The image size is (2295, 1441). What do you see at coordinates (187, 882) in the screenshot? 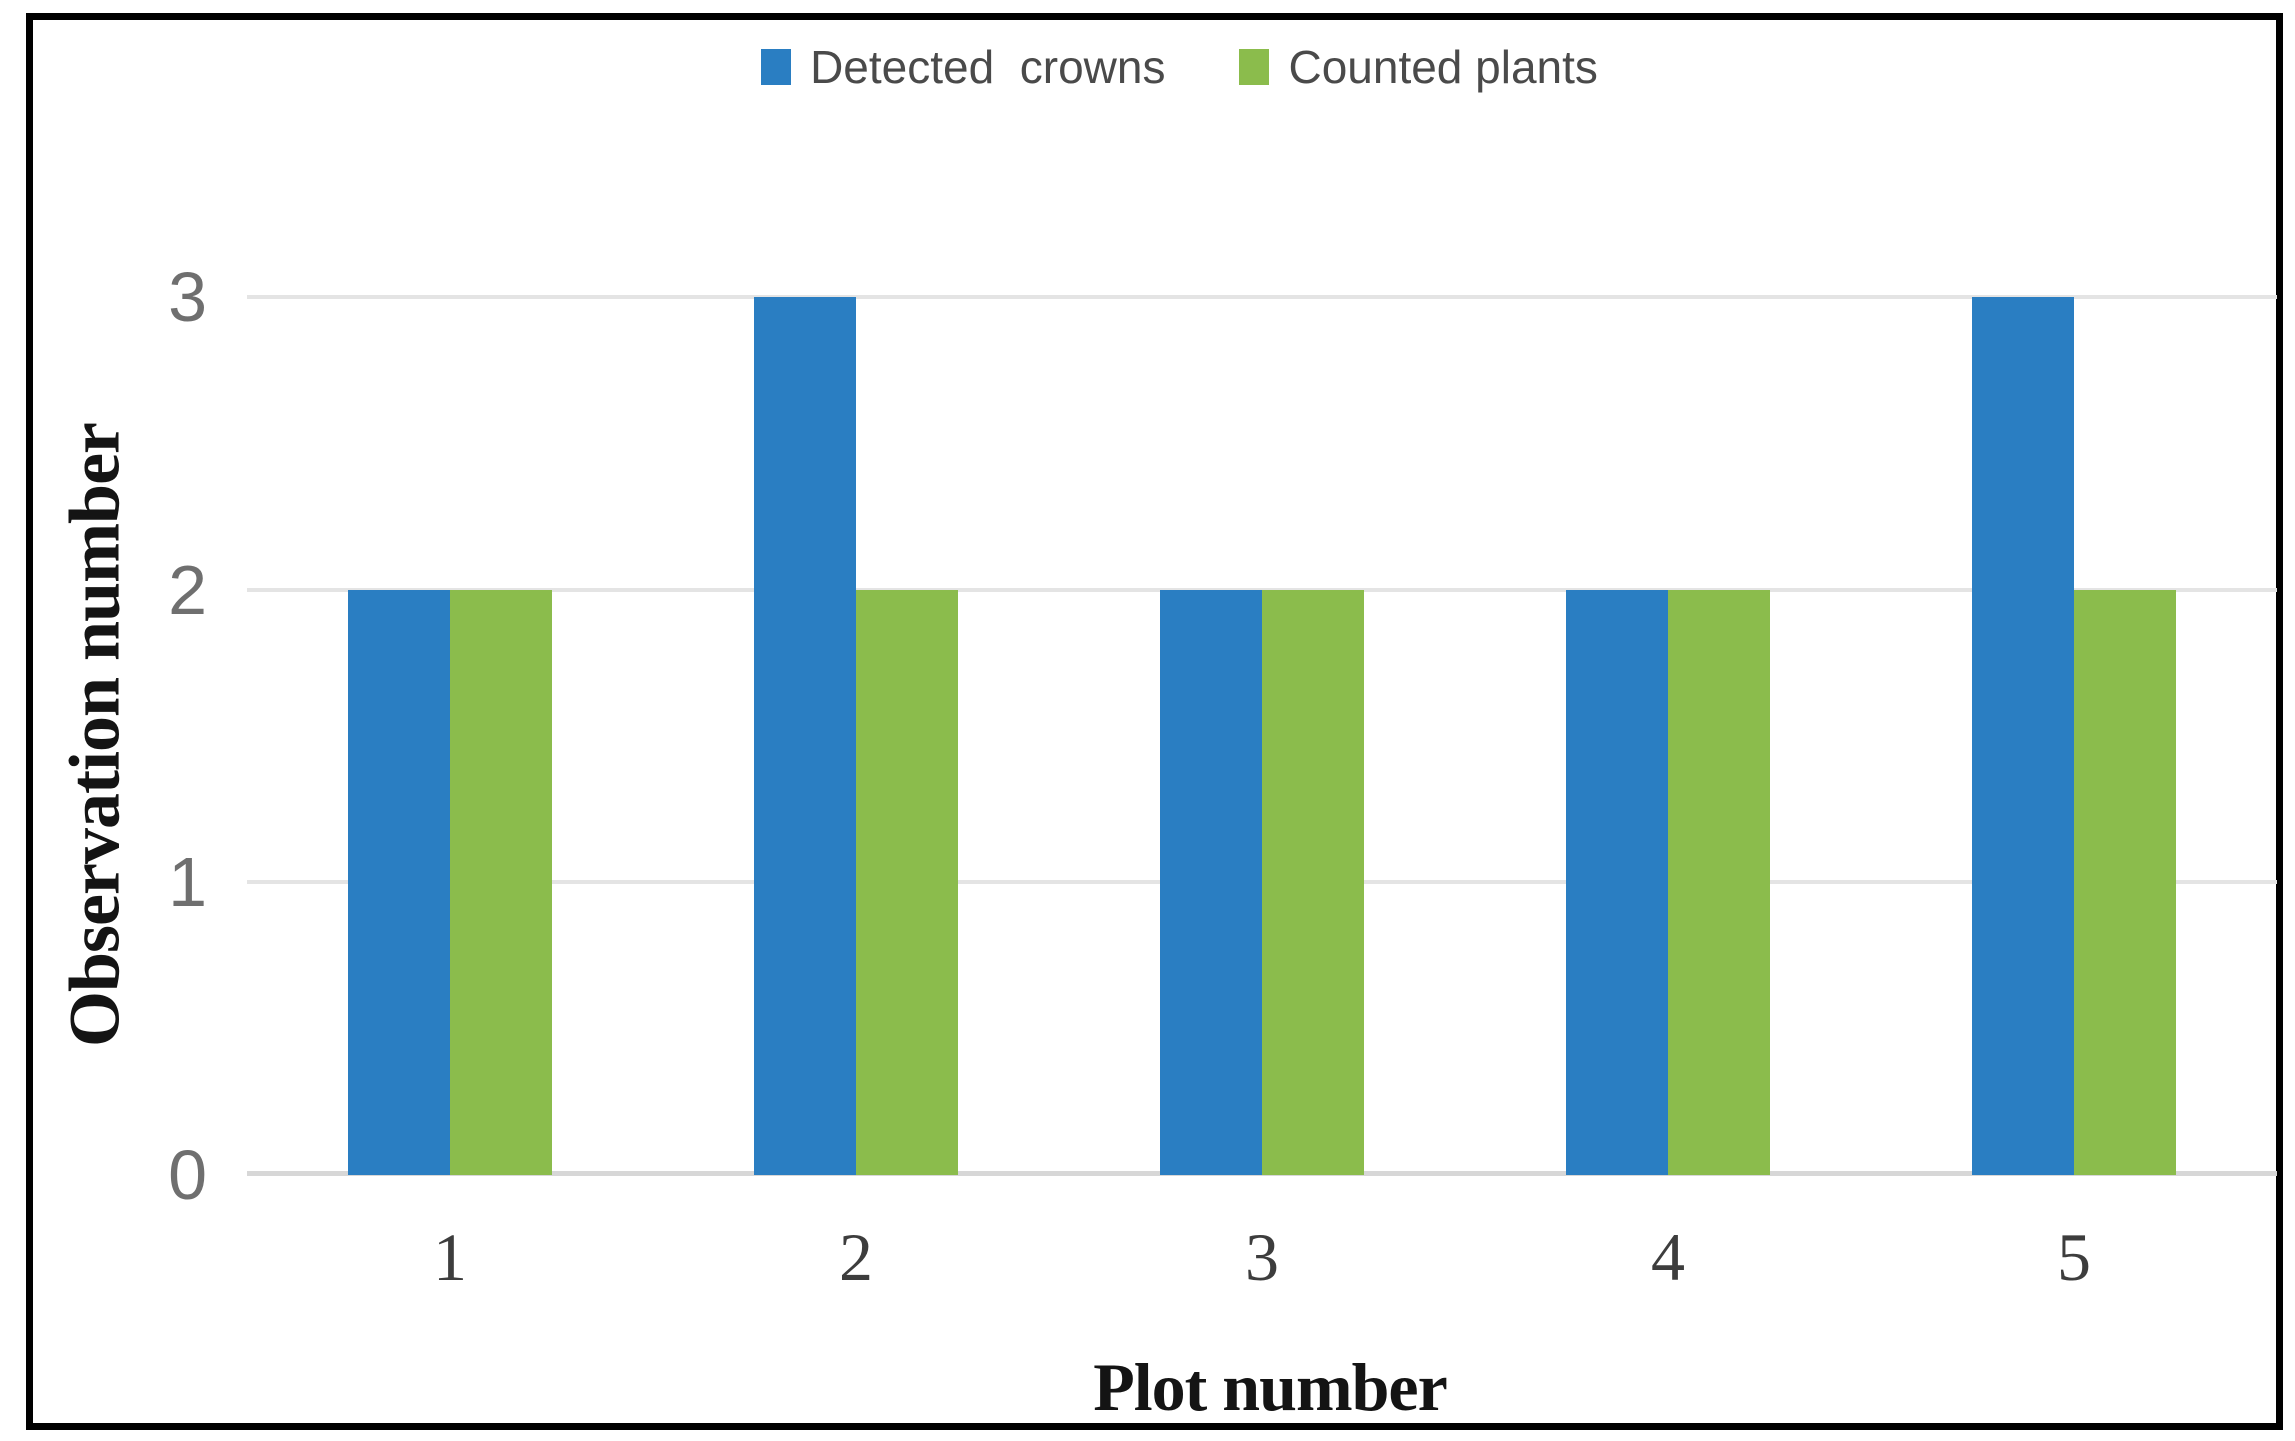
I see `y-tick-label-1: 1` at bounding box center [187, 882].